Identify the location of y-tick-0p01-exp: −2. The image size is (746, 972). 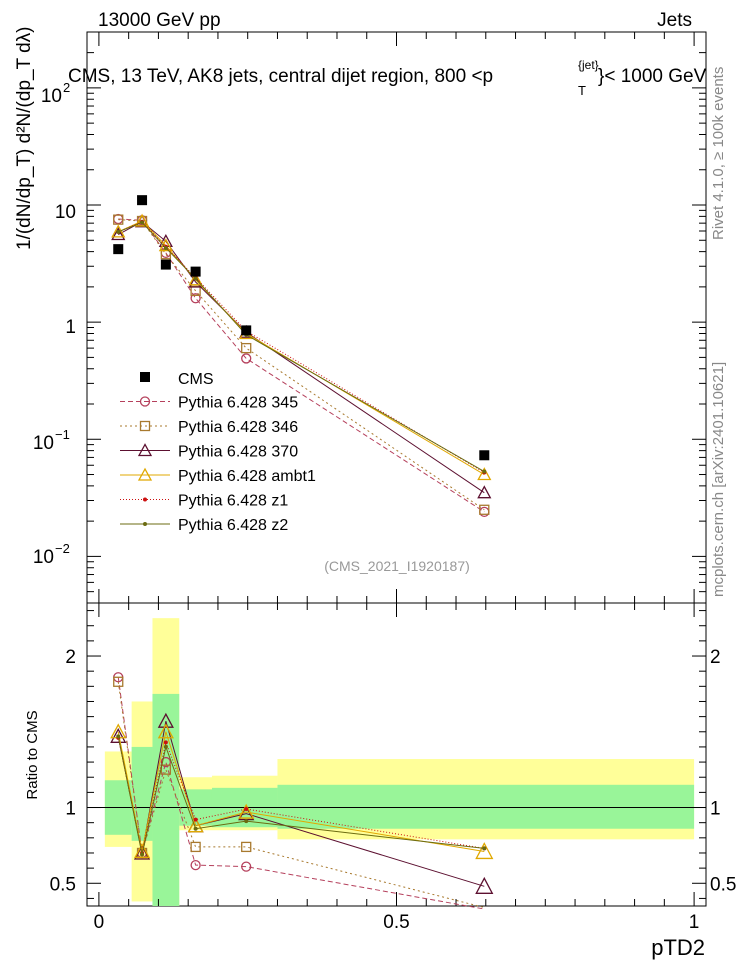
(62, 548).